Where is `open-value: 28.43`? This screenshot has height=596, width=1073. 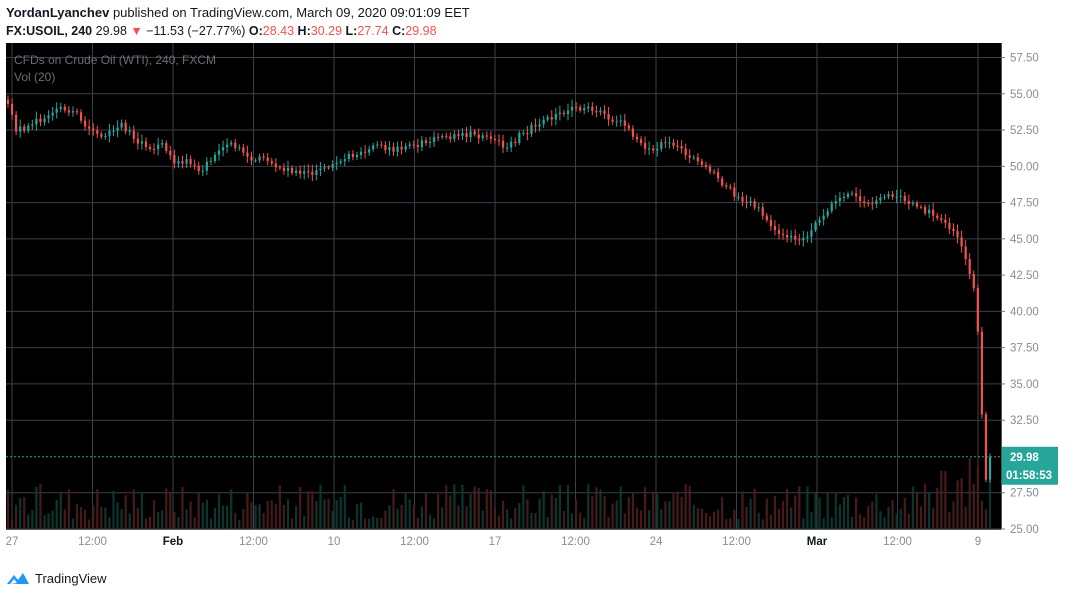 open-value: 28.43 is located at coordinates (278, 31).